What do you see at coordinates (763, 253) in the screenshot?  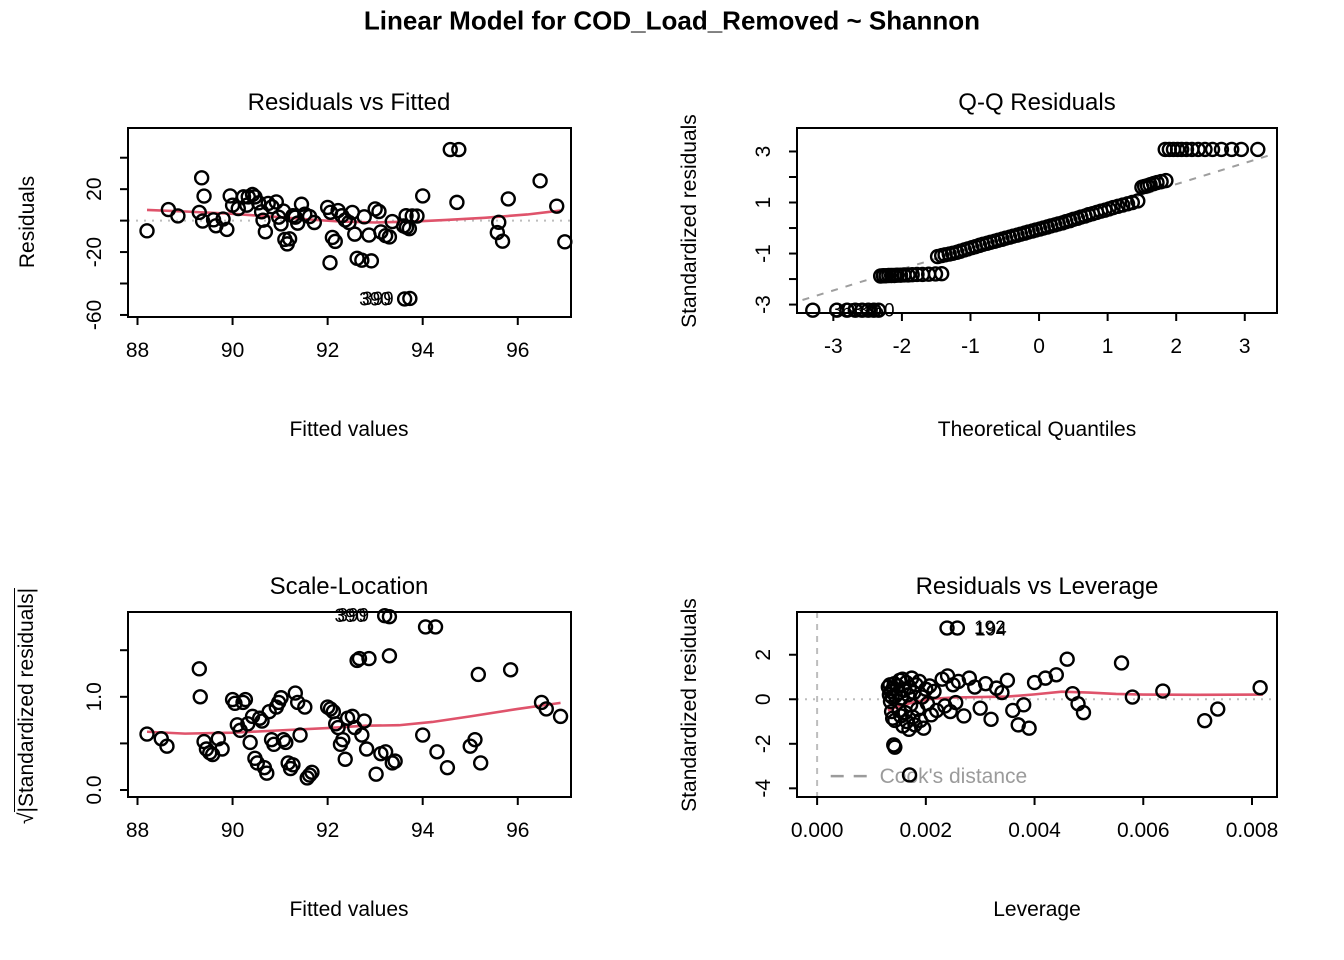 I see `y-tick-label: -1` at bounding box center [763, 253].